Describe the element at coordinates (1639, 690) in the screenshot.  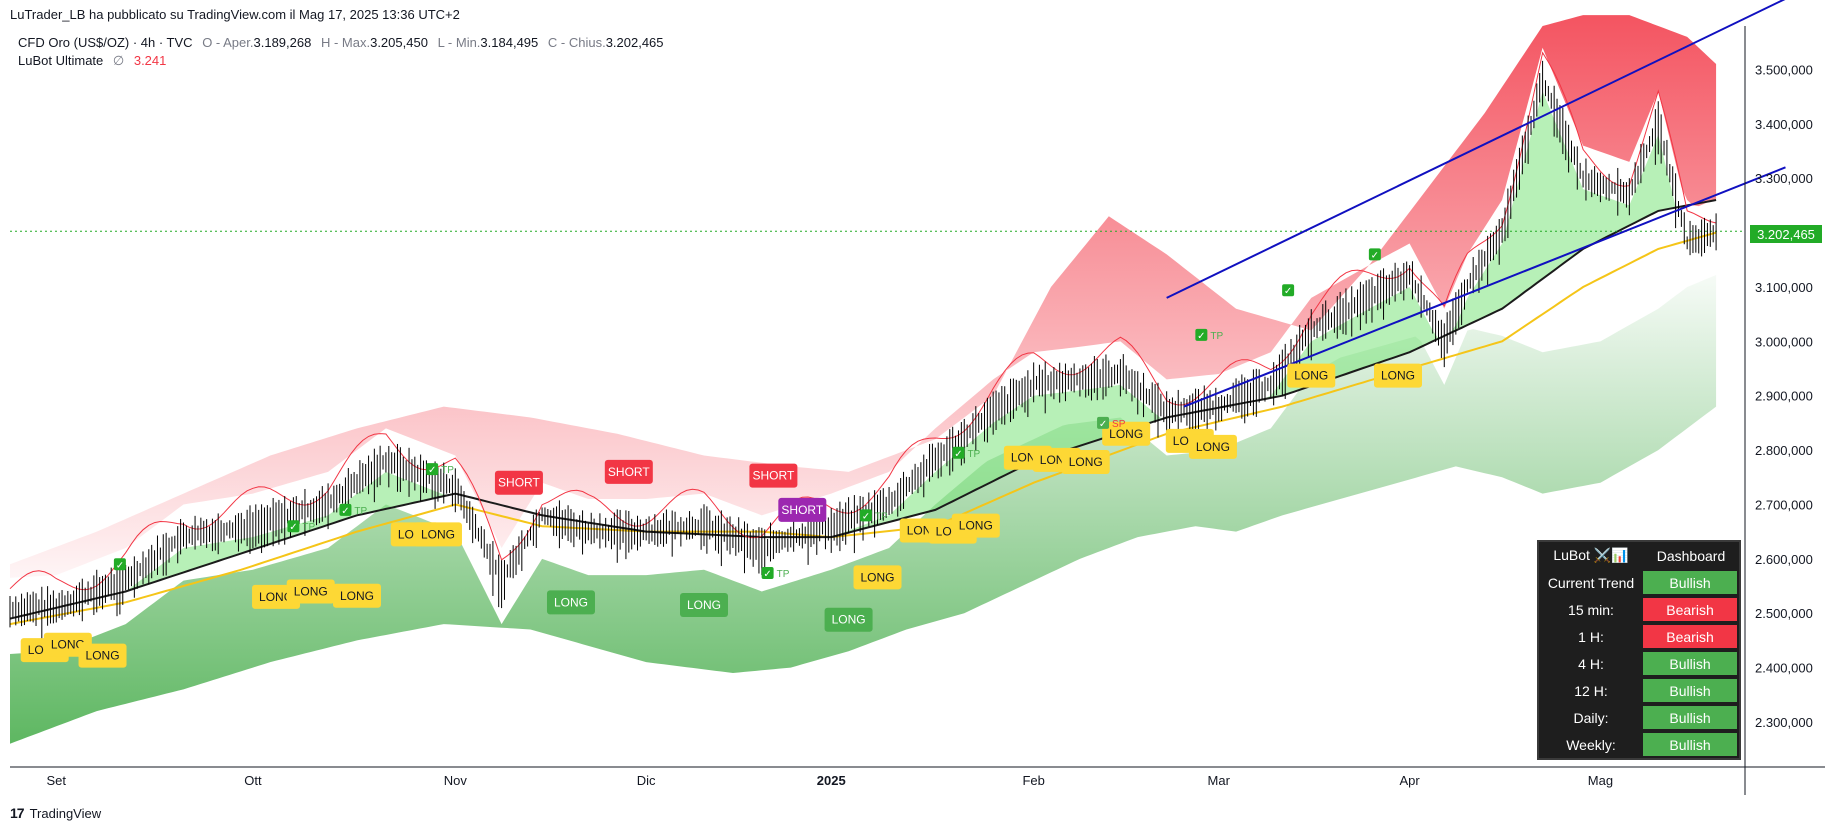
I see `dashboard-row: 12 H: Bullish` at that location.